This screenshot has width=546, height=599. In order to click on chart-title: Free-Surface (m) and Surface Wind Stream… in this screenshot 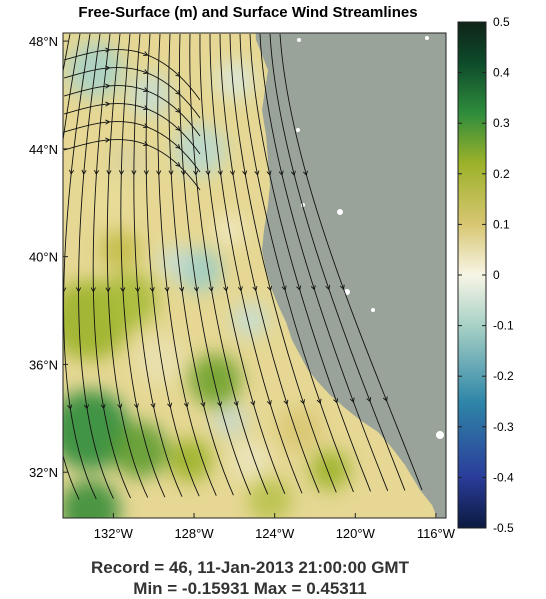, I will do `click(247, 12)`.